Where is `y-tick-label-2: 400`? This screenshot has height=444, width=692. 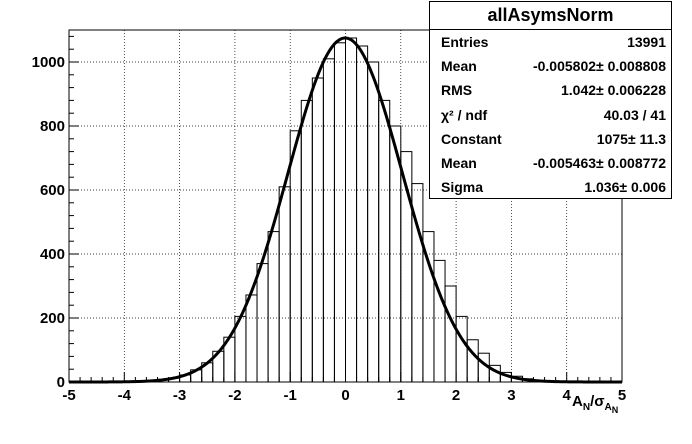 y-tick-label-2: 400 is located at coordinates (52, 254).